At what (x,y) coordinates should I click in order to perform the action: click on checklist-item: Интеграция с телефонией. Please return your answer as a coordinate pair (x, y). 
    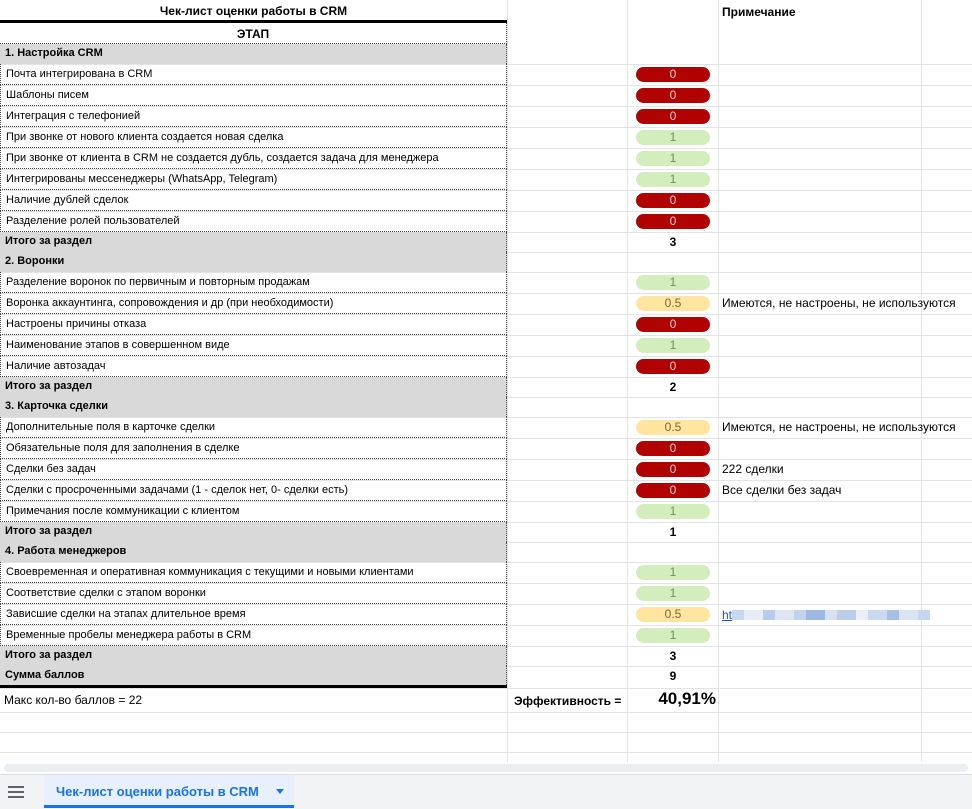
    Looking at the image, I should click on (253, 116).